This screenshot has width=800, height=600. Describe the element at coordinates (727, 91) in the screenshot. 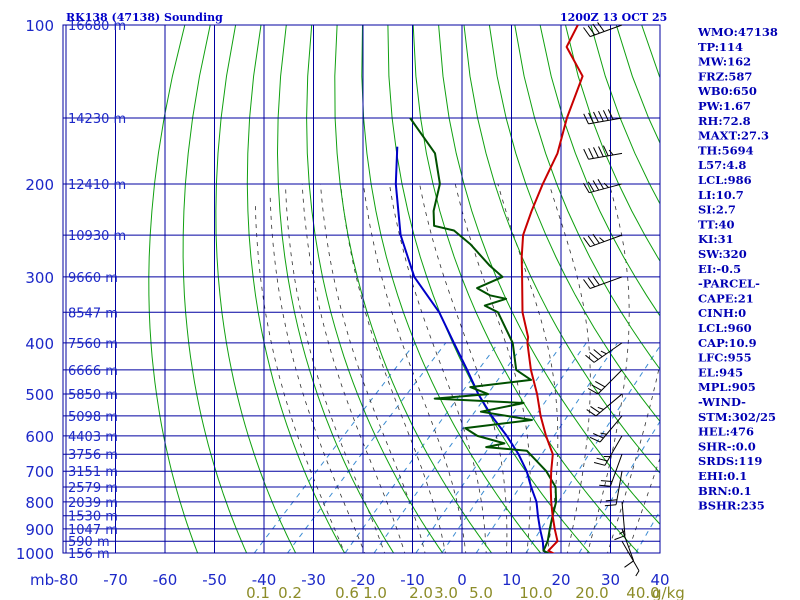

I see `index-item: WB0:650` at that location.